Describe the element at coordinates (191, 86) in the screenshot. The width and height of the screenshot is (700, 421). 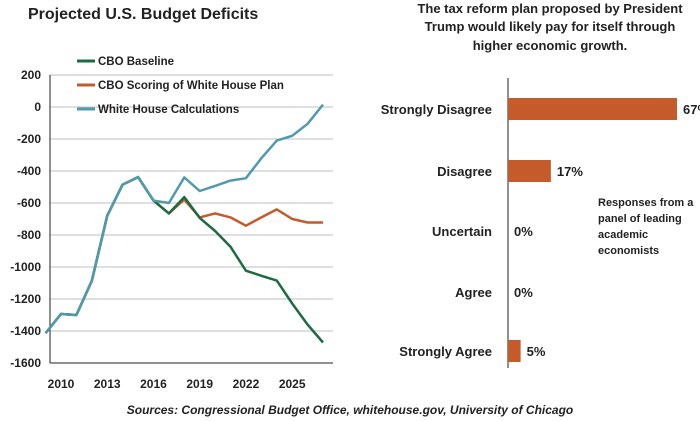
I see `legend-label: CBO Scoring of White House Plan` at that location.